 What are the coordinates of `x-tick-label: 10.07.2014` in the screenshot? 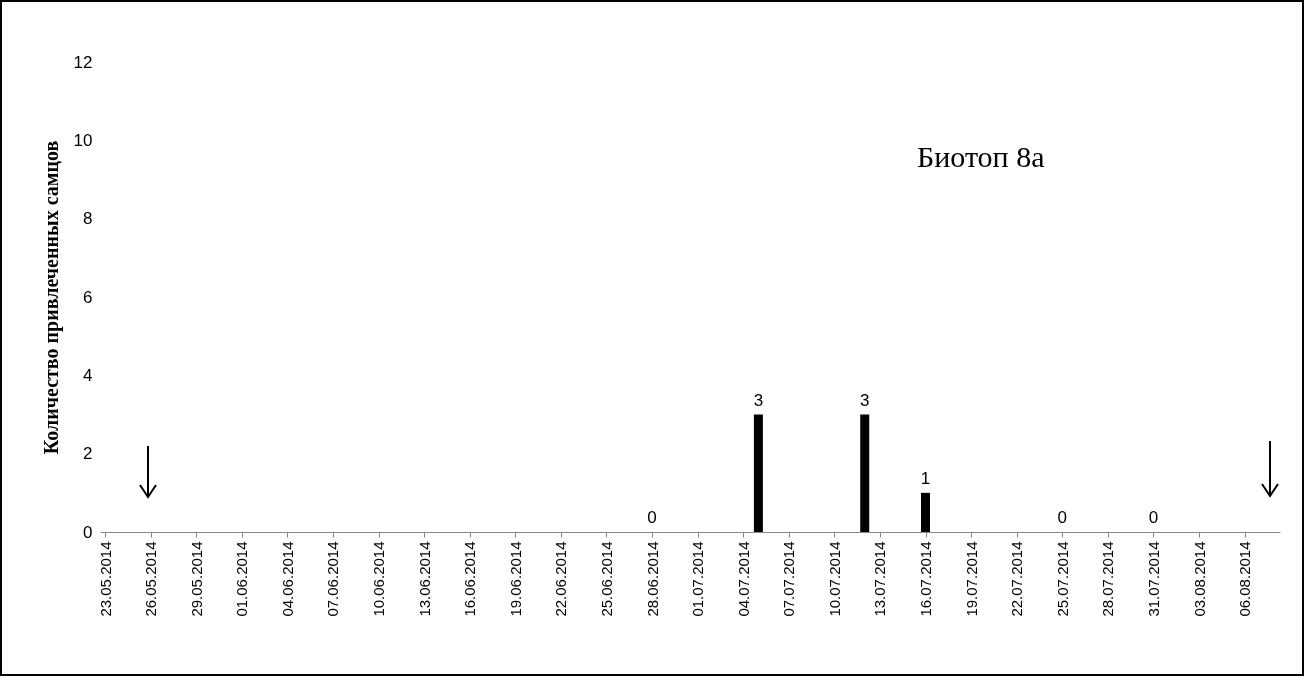 It's located at (834, 579).